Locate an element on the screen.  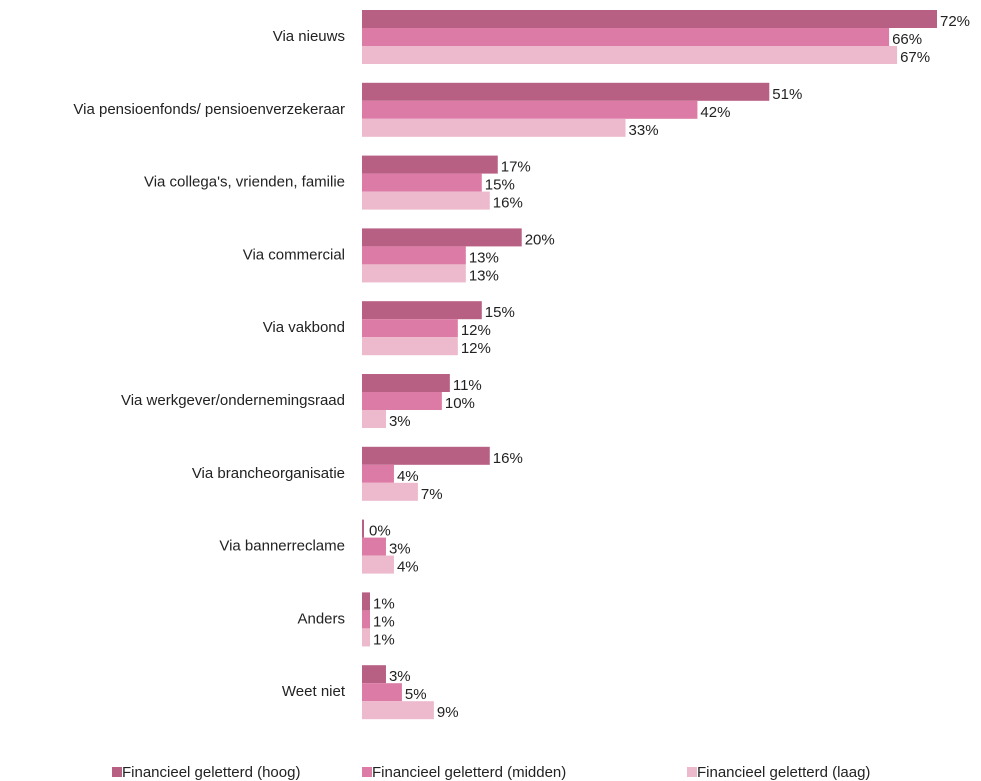
value-label: 17% is located at coordinates (516, 167).